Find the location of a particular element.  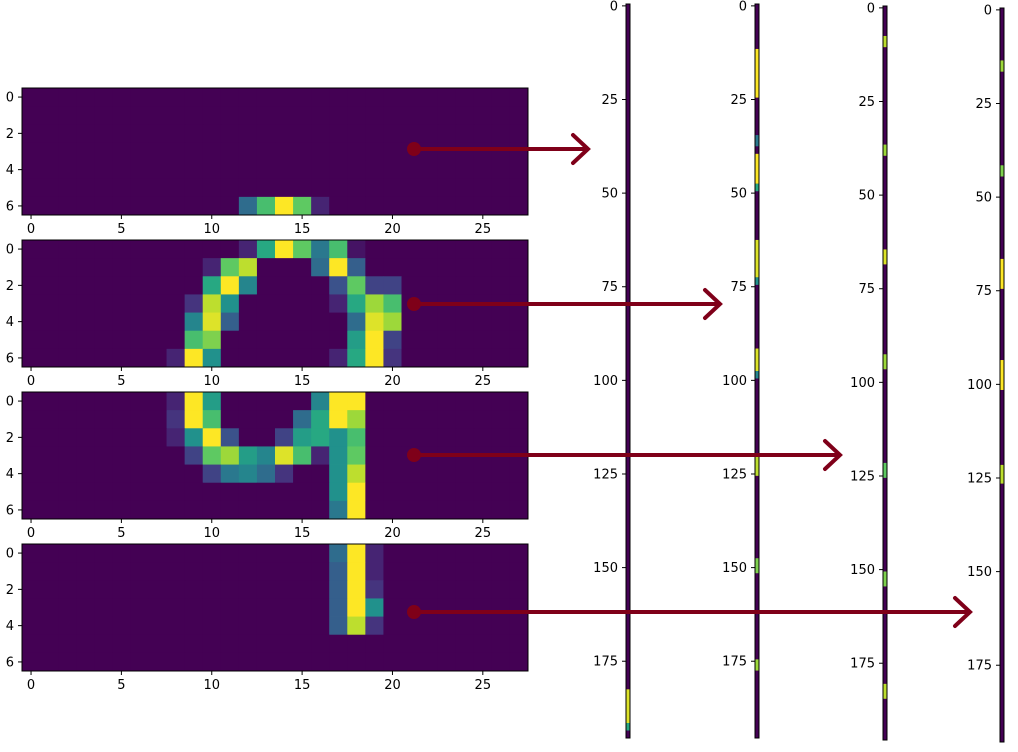

row-panel-3: 0 5 10 15 20 25 0 2 4 6 is located at coordinates (267, 466).